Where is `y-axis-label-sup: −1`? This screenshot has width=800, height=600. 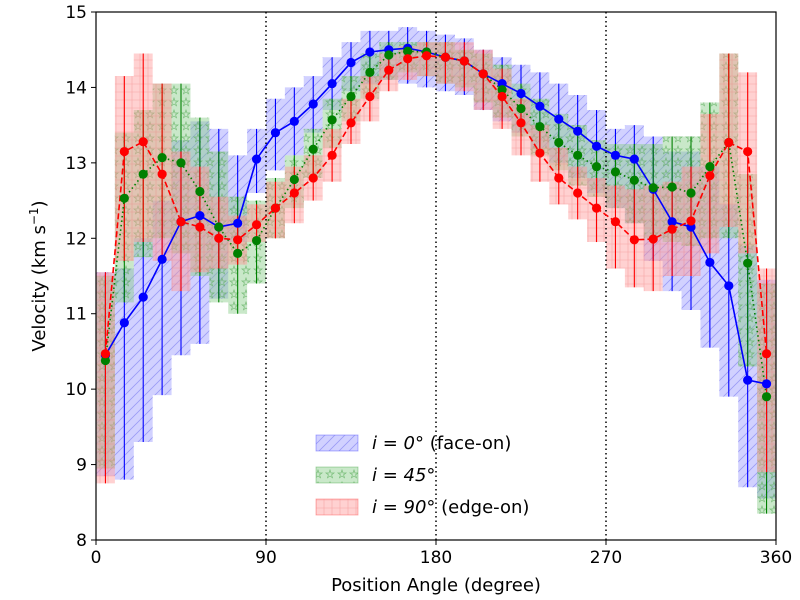
y-axis-label-sup: −1 is located at coordinates (34, 216).